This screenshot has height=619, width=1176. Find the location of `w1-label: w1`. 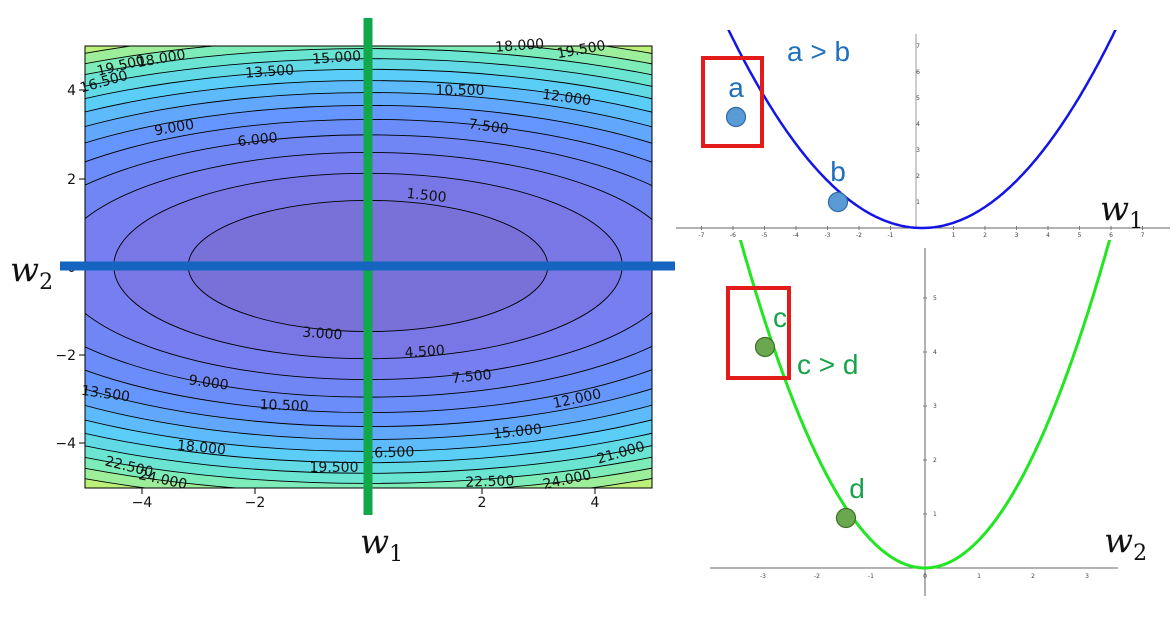

w1-label: w1 is located at coordinates (381, 544).